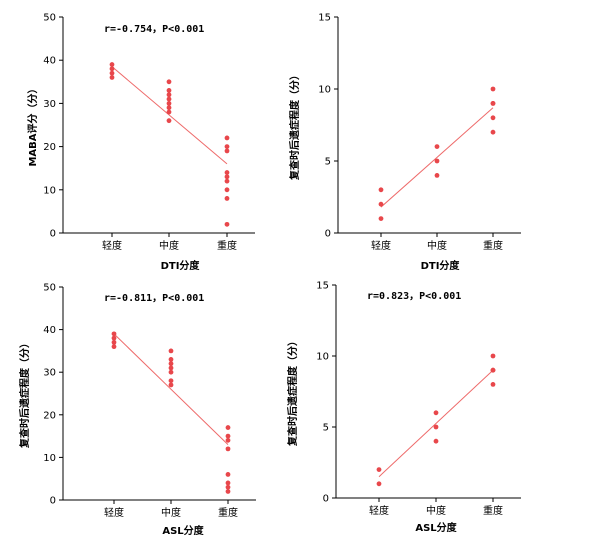 This screenshot has width=590, height=544. Describe the element at coordinates (414, 296) in the screenshot. I see `correlation-annotation: r=0.823，P<0.001` at that location.